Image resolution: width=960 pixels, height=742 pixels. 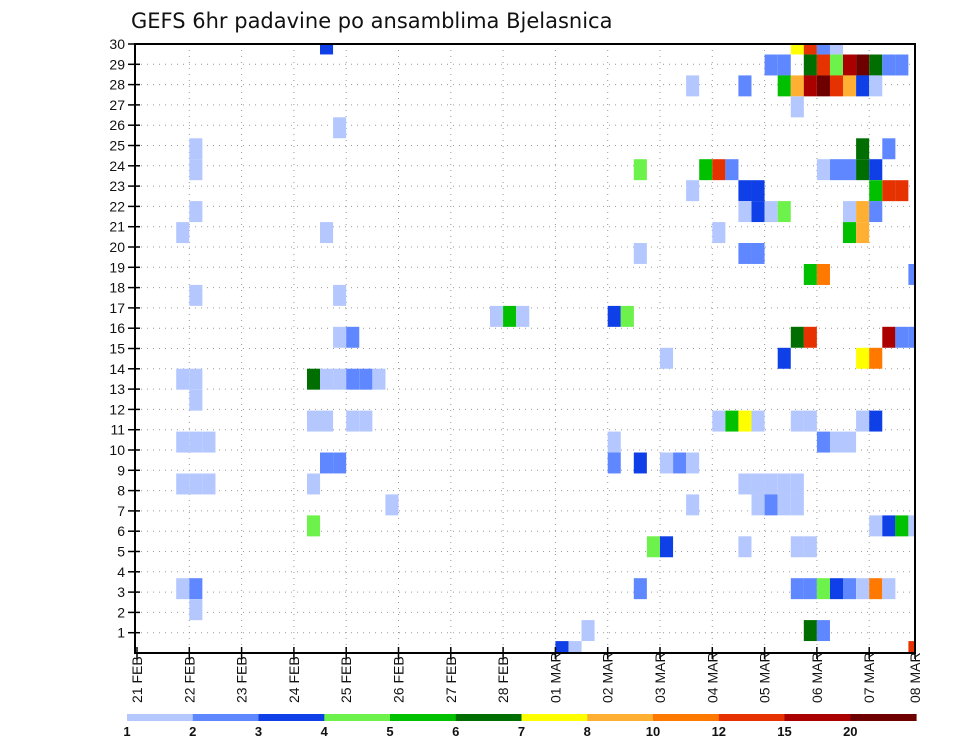 What do you see at coordinates (192, 731) in the screenshot?
I see `colorbar-label: 2` at bounding box center [192, 731].